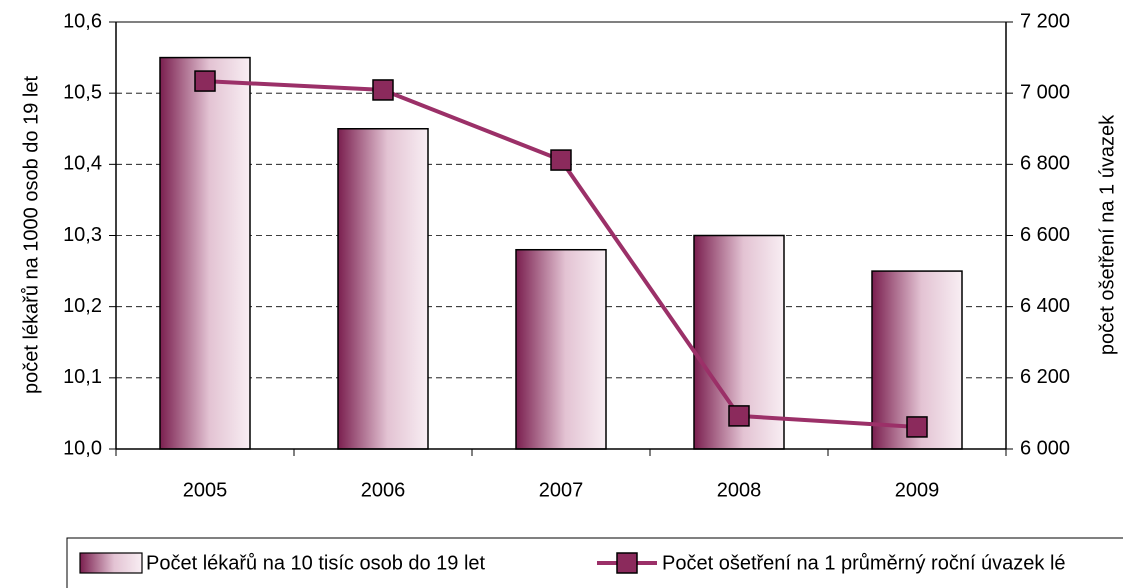 The width and height of the screenshot is (1123, 588). I want to click on legend-marker, so click(627, 563).